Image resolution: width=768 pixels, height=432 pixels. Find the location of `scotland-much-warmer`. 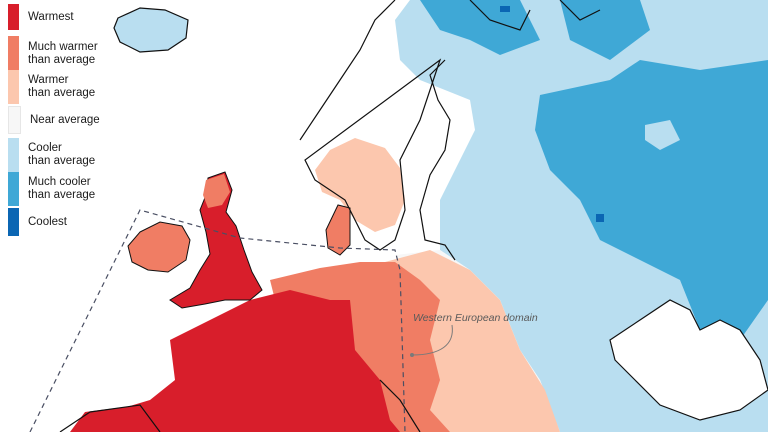

scotland-much-warmer is located at coordinates (216, 191).